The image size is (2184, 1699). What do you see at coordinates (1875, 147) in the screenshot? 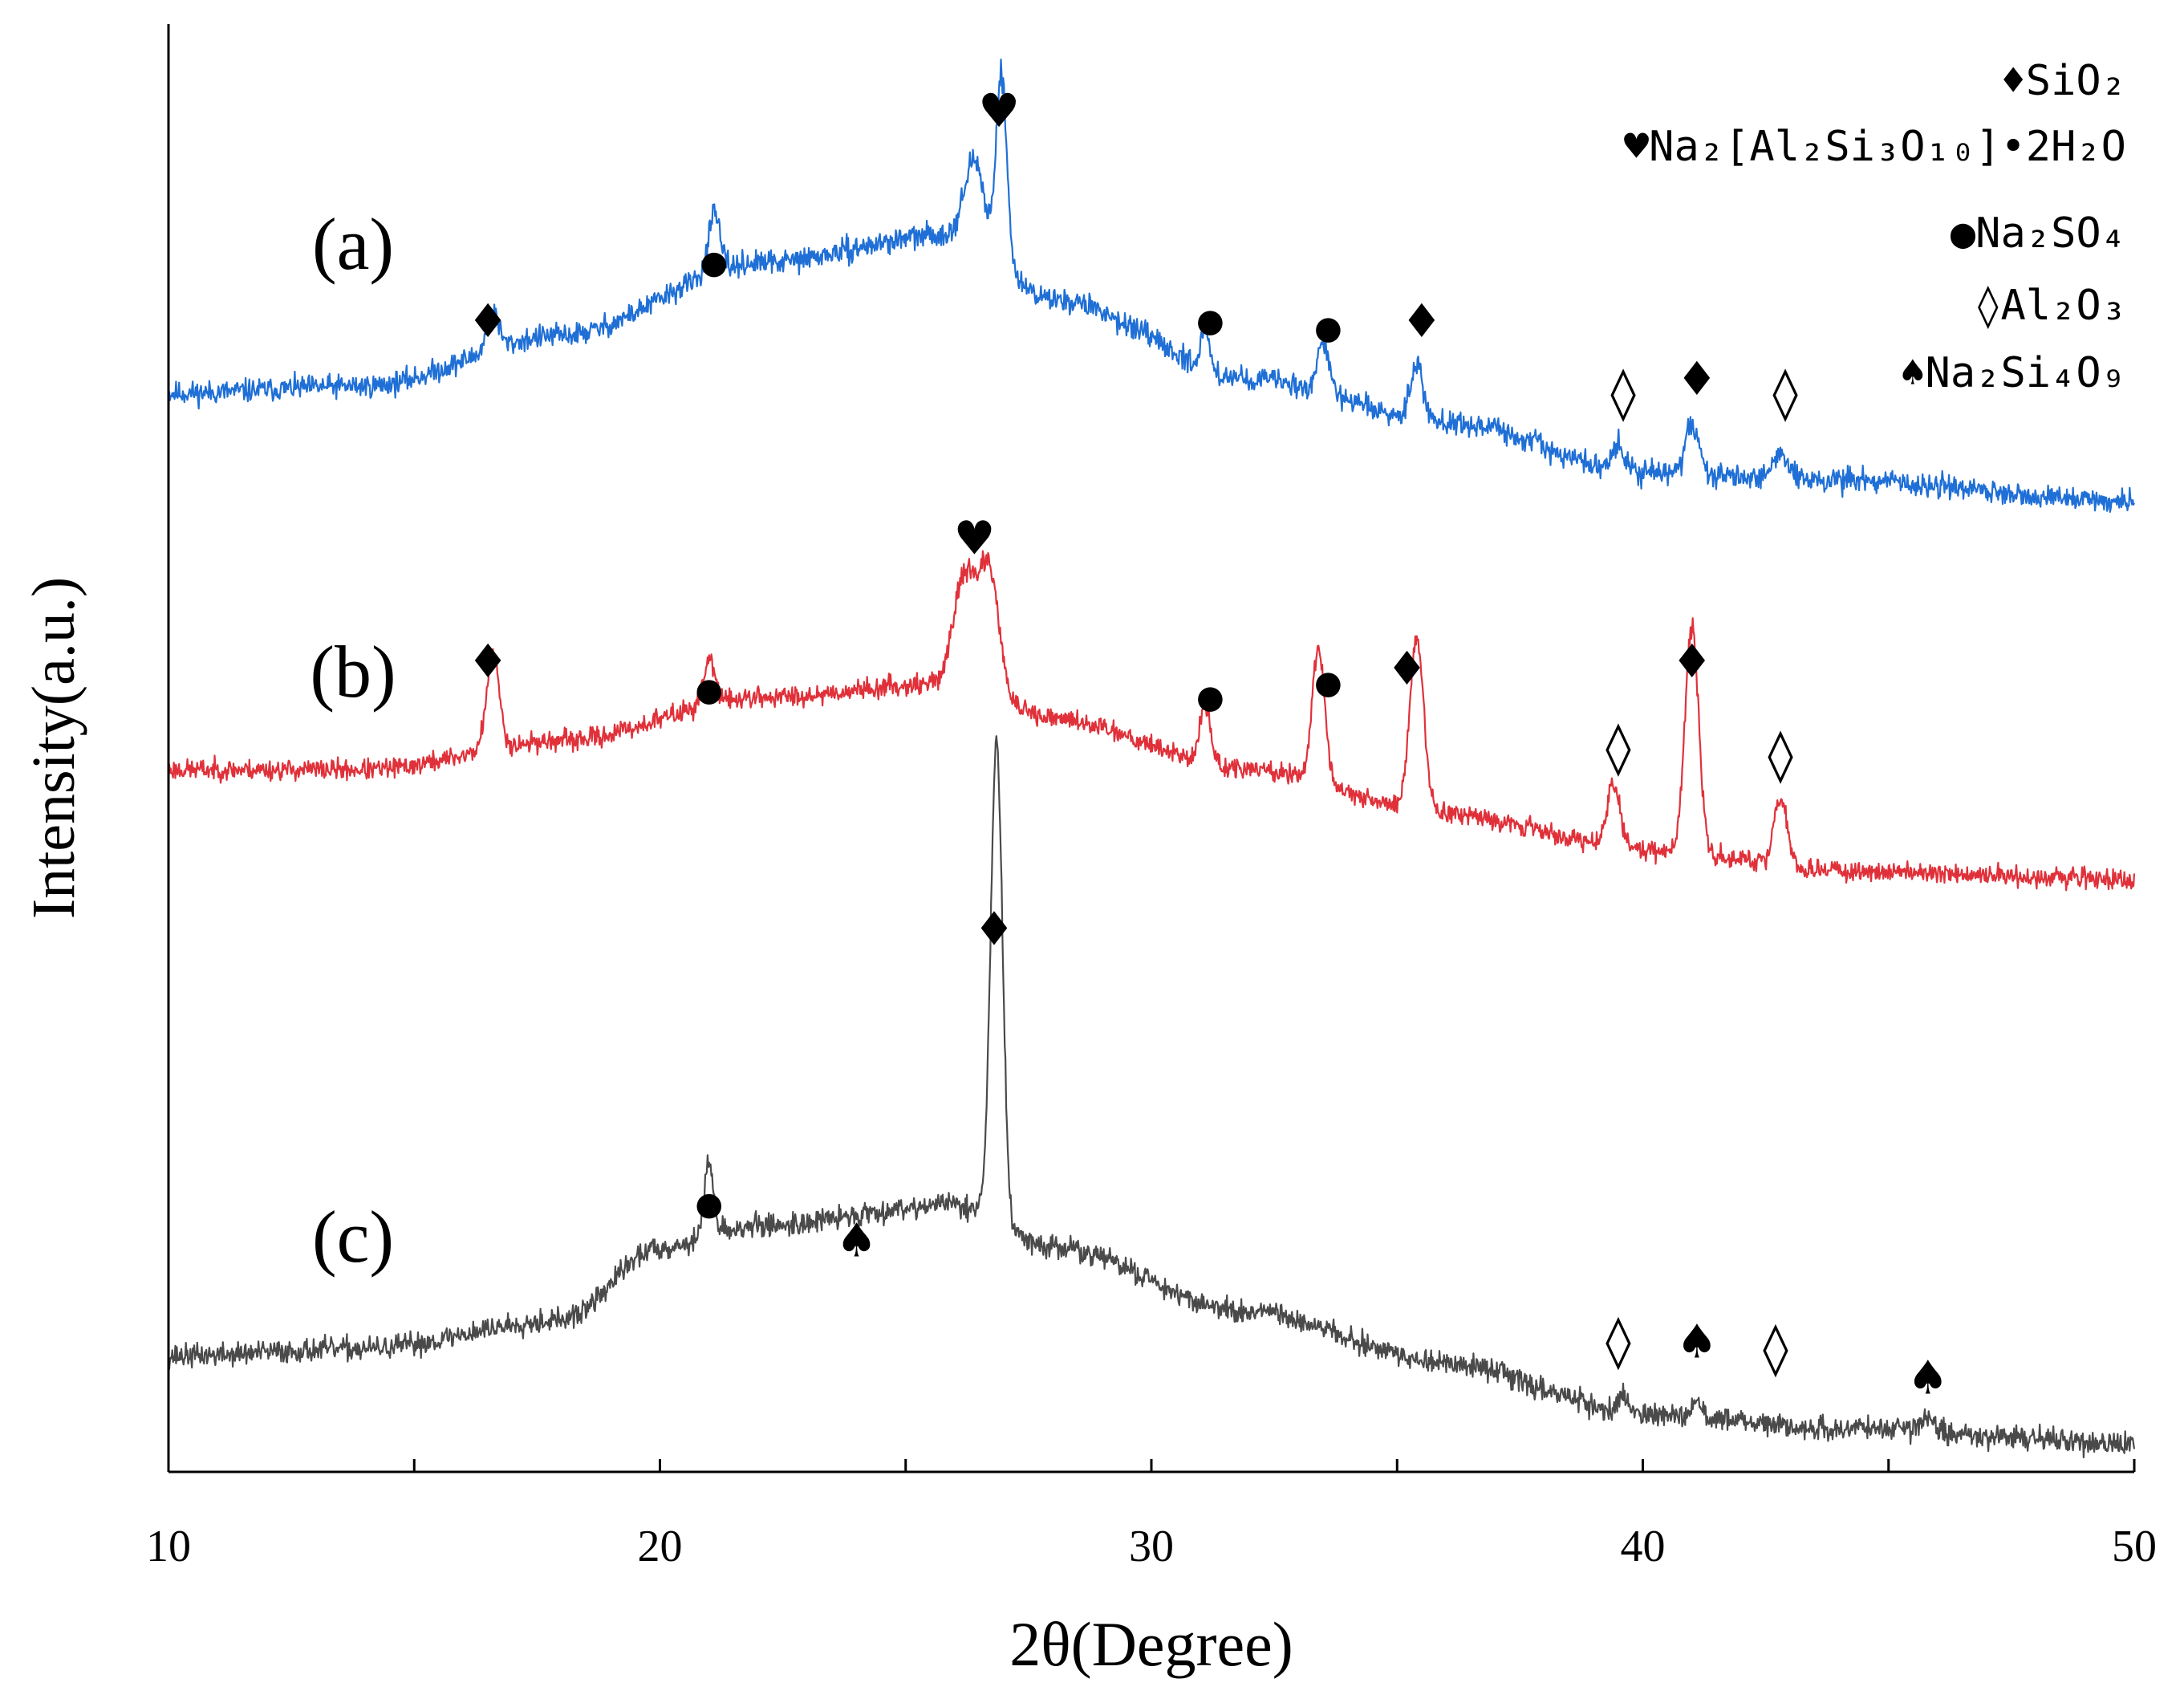
I see `legend-item-heart: ♥Na₂[Al₂Si₃O₁₀]•2H₂O` at bounding box center [1875, 147].